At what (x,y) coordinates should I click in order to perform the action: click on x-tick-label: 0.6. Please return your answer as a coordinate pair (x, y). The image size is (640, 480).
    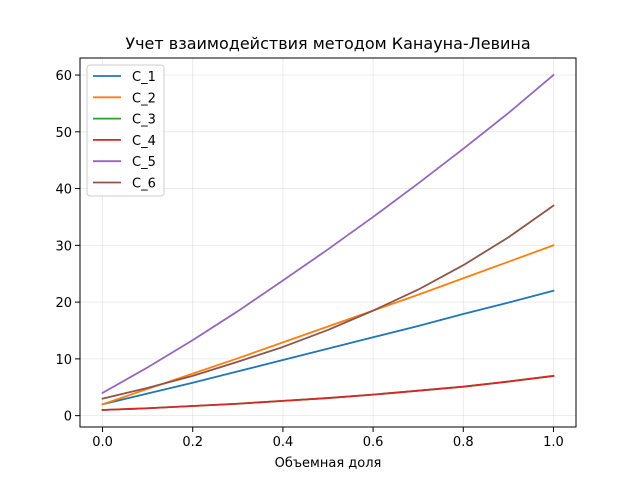
    Looking at the image, I should click on (373, 442).